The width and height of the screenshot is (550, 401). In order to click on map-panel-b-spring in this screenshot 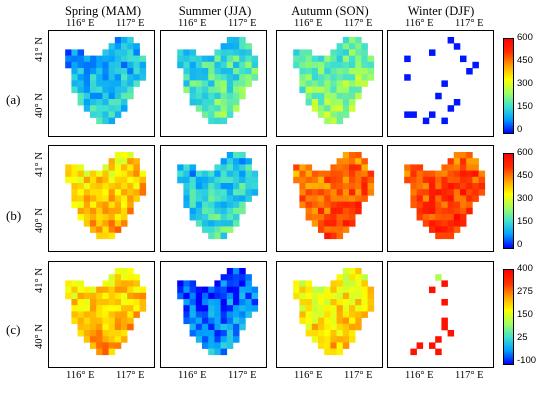, I will do `click(101, 198)`.